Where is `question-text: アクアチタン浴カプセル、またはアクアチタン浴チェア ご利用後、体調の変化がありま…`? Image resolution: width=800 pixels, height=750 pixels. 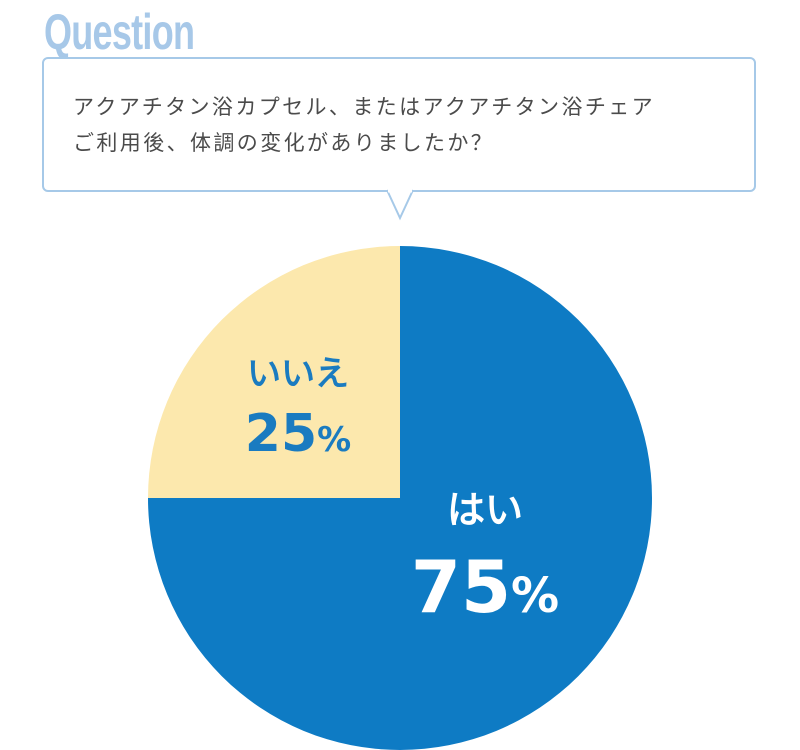 question-text: アクアチタン浴カプセル、またはアクアチタン浴チェア ご利用後、体調の変化がありま… is located at coordinates (413, 125).